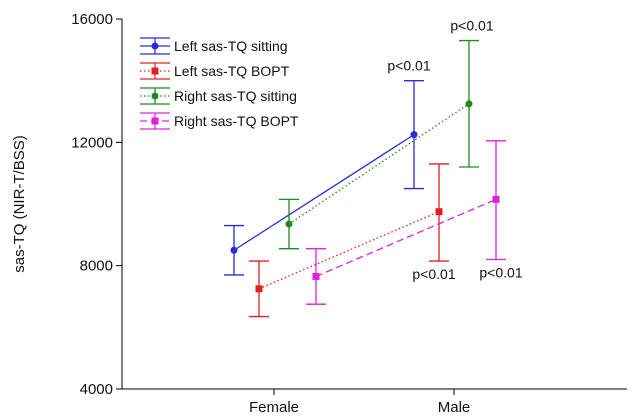 The height and width of the screenshot is (417, 637). I want to click on y-axis-label: sas-TQ (NIR-T/BSS), so click(19, 204).